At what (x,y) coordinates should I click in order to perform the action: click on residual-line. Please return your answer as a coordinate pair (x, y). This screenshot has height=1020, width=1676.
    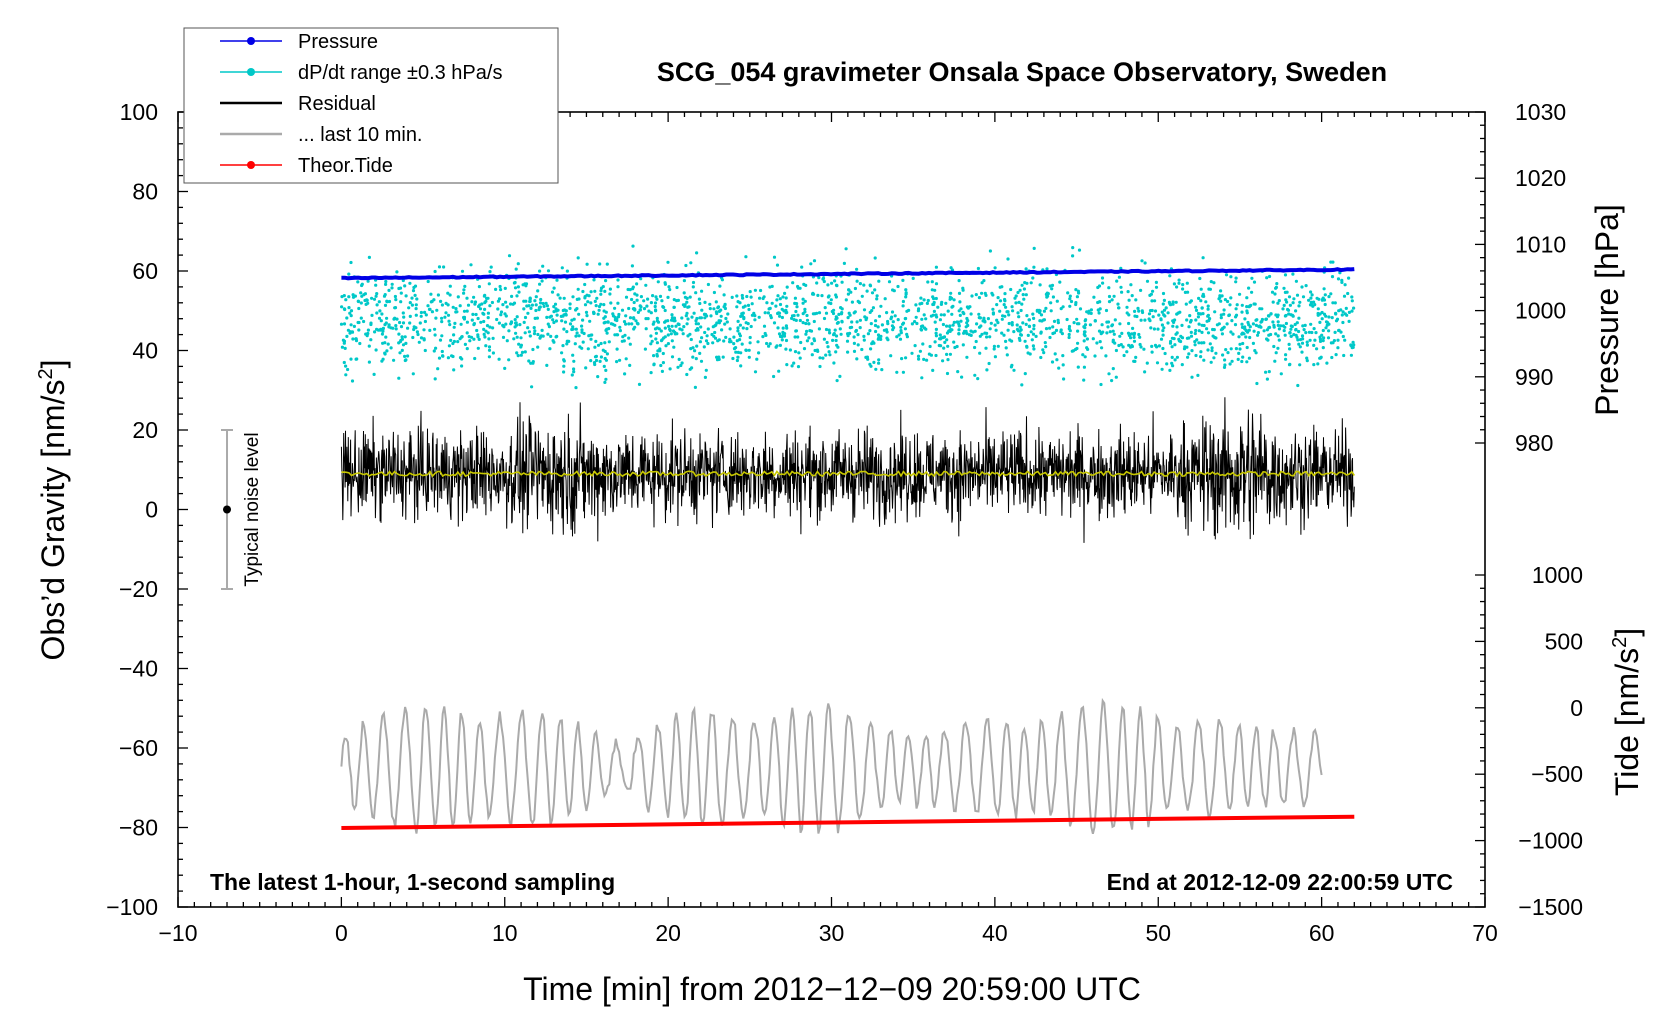
    Looking at the image, I should click on (847, 470).